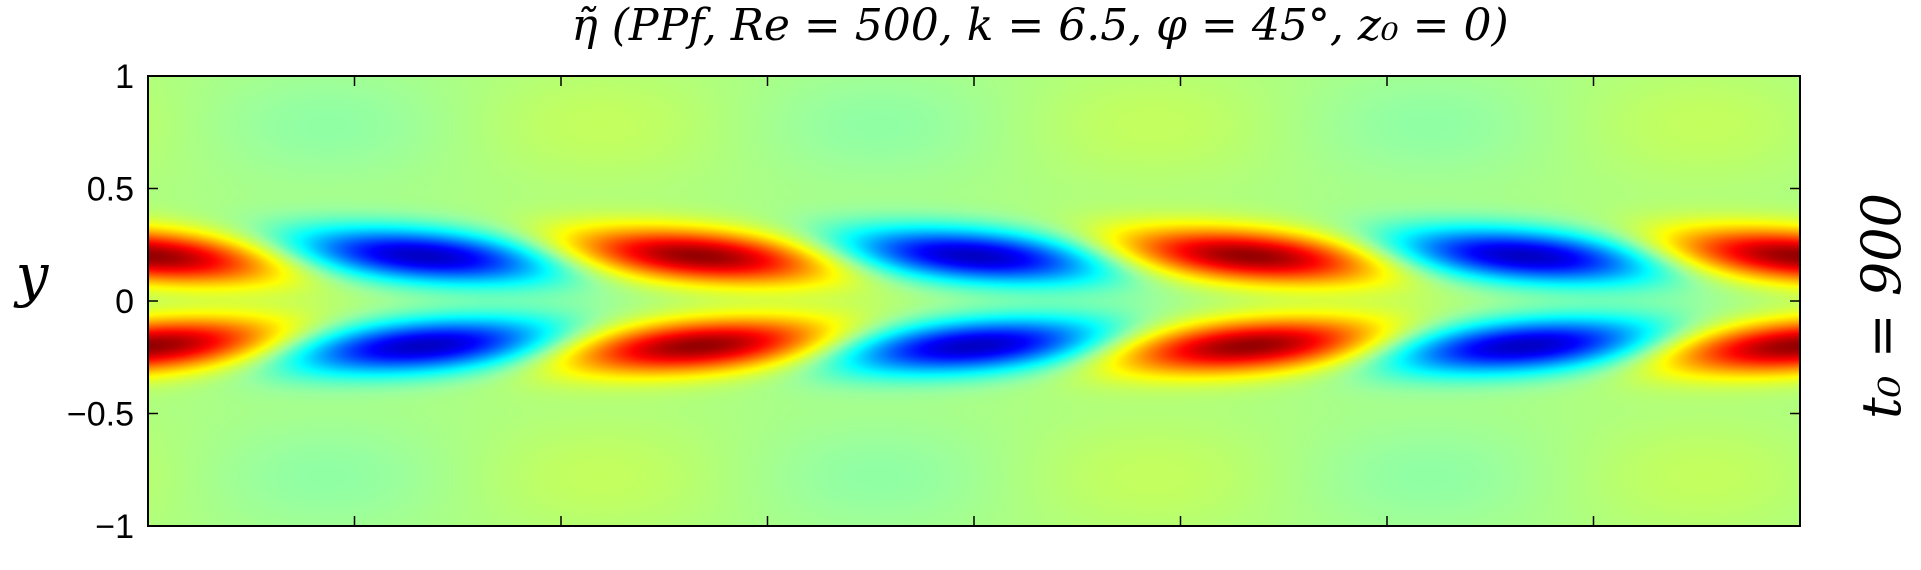  Describe the element at coordinates (100, 415) in the screenshot. I see `y-tick-label: −0.5` at that location.